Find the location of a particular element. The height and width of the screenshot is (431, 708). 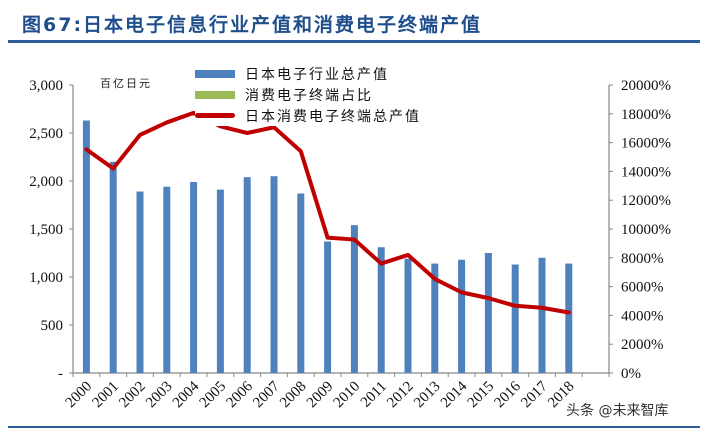

right-tick-label: 12000% is located at coordinates (646, 201).